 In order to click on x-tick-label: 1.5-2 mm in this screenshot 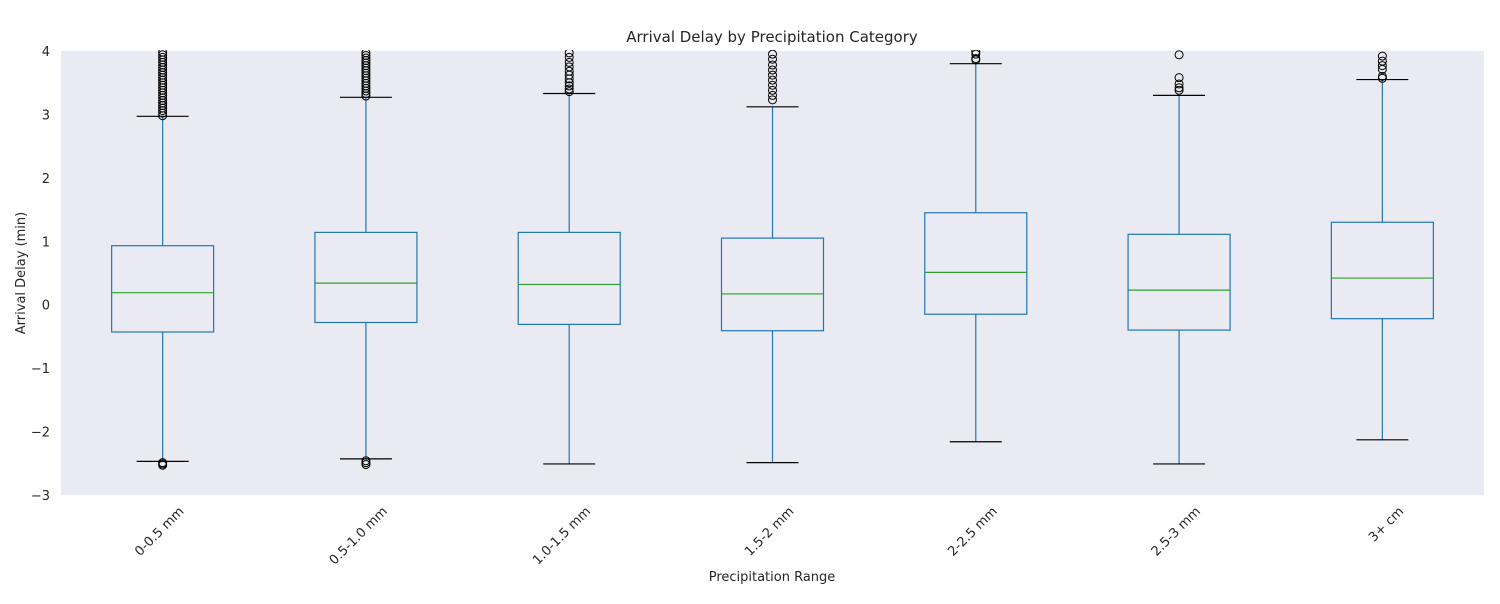, I will do `click(769, 531)`.